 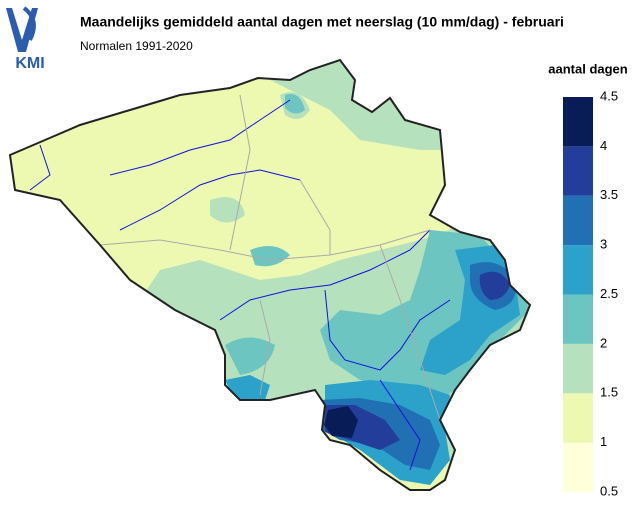 What do you see at coordinates (609, 490) in the screenshot?
I see `legend-tick-label: 0.5` at bounding box center [609, 490].